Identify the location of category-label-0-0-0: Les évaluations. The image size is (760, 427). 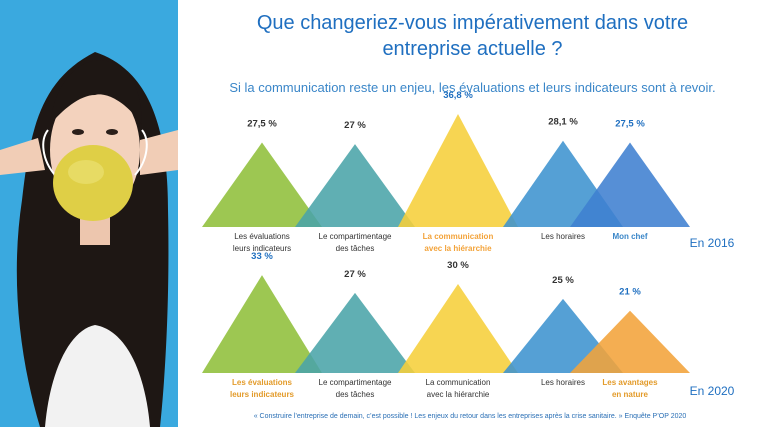
(262, 236).